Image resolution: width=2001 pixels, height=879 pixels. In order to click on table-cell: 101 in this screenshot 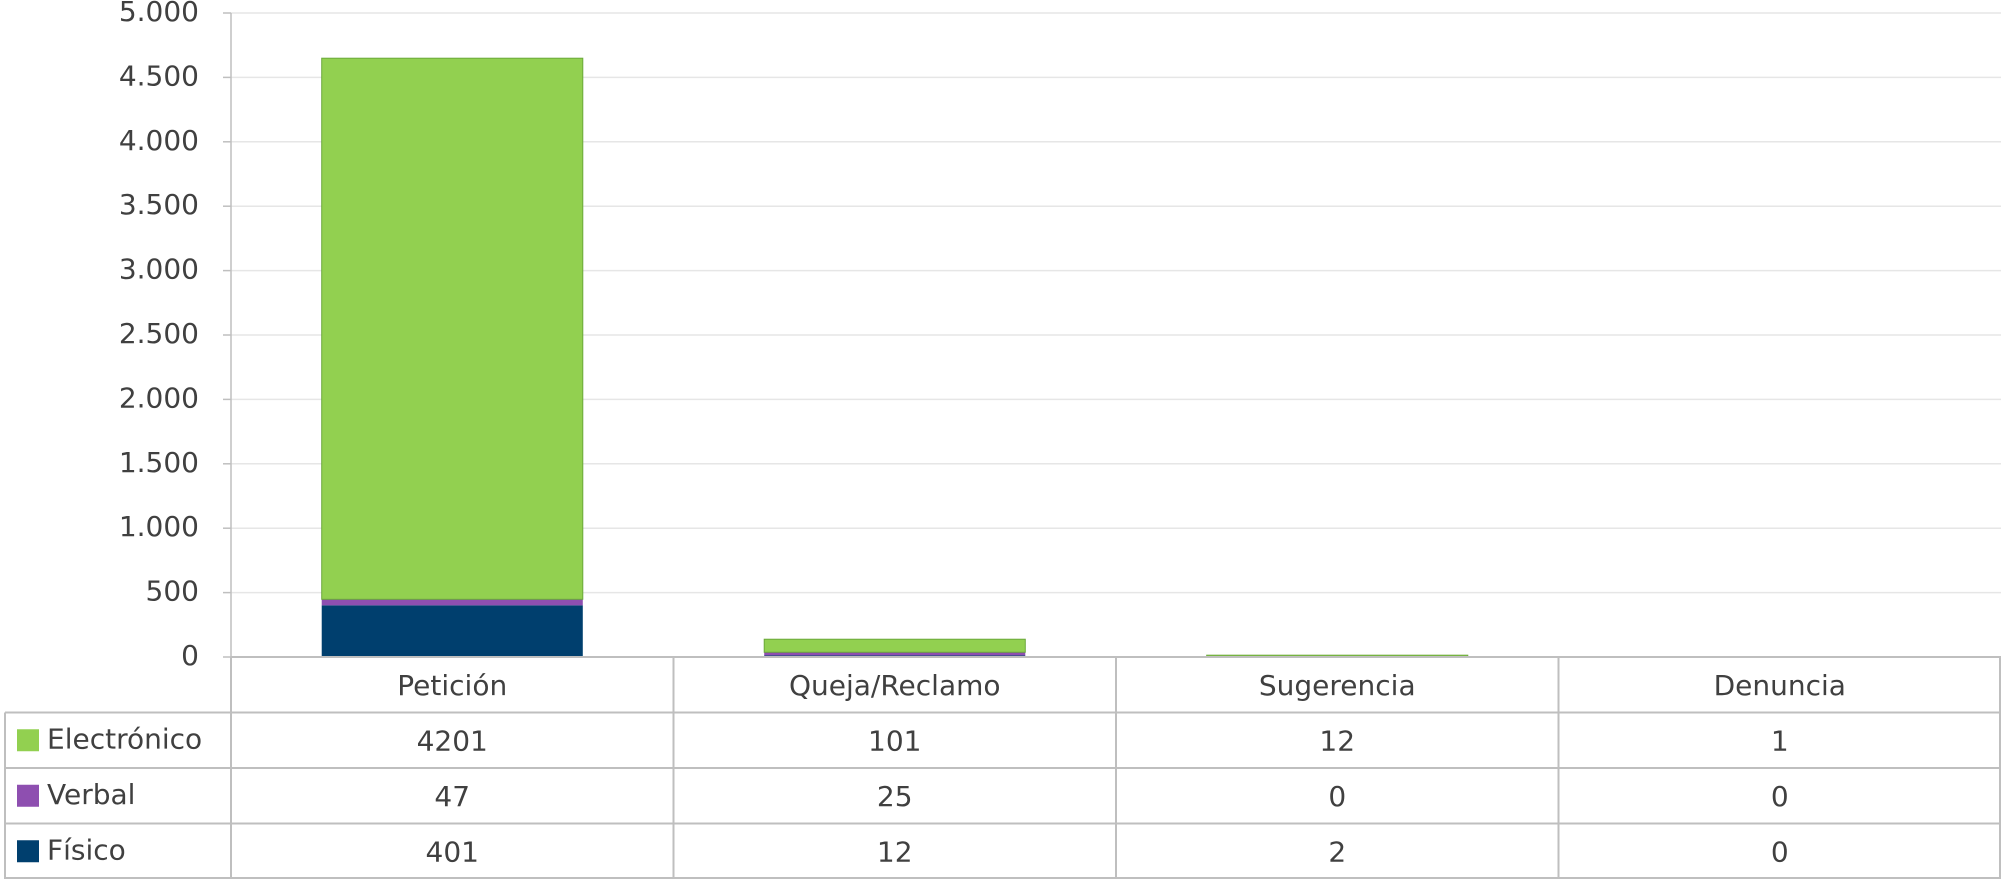, I will do `click(894, 740)`.